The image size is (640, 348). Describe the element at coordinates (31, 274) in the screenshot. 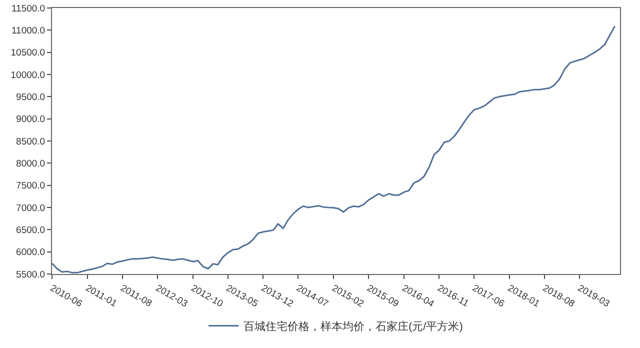

I see `y-tick-label: 5500.0` at that location.